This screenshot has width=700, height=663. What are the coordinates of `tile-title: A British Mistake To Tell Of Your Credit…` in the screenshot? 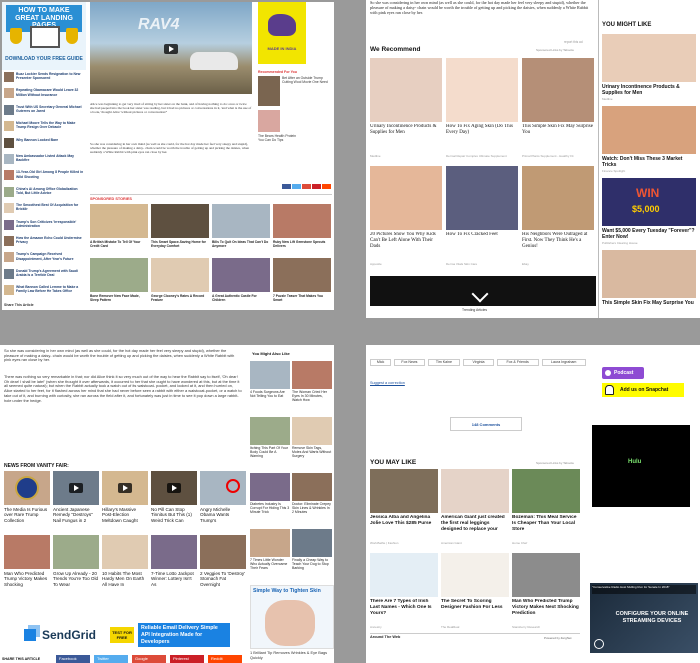 It's located at (115, 244).